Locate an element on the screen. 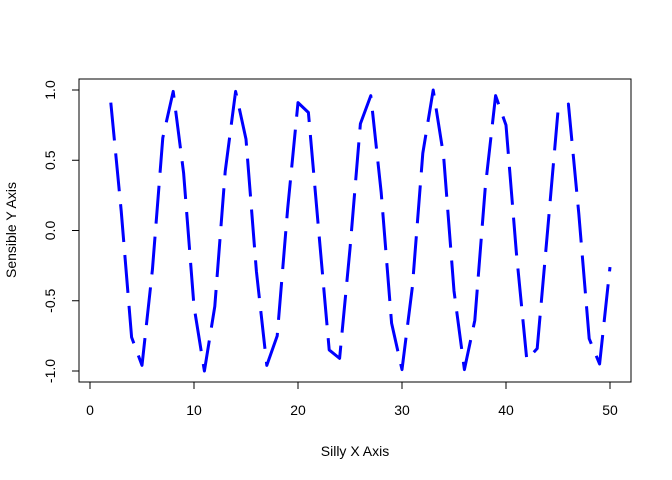  x-tick-label: 20 is located at coordinates (298, 410).